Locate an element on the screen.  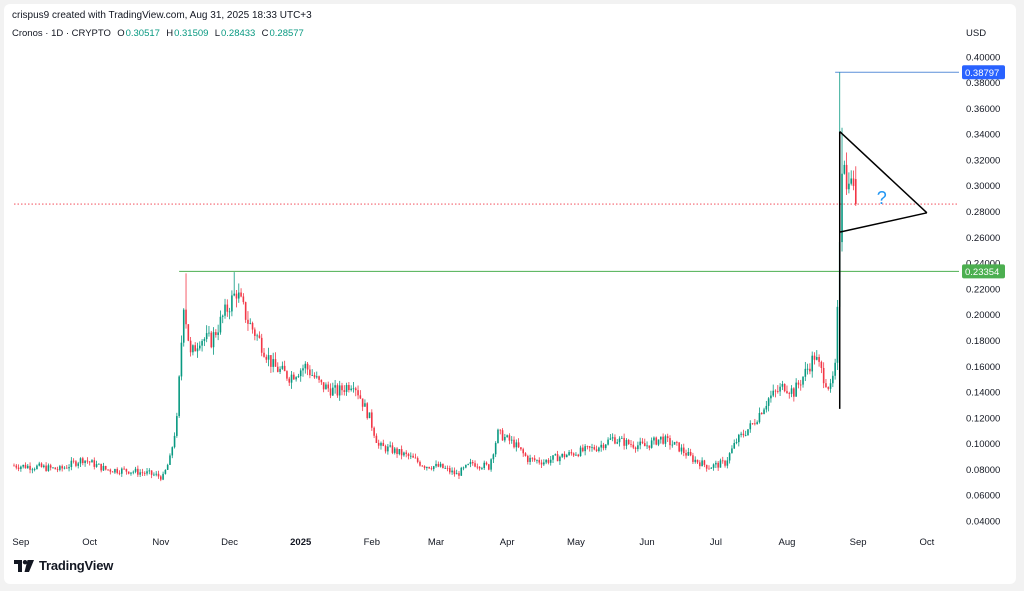
x-tick-label: Feb is located at coordinates (372, 542).